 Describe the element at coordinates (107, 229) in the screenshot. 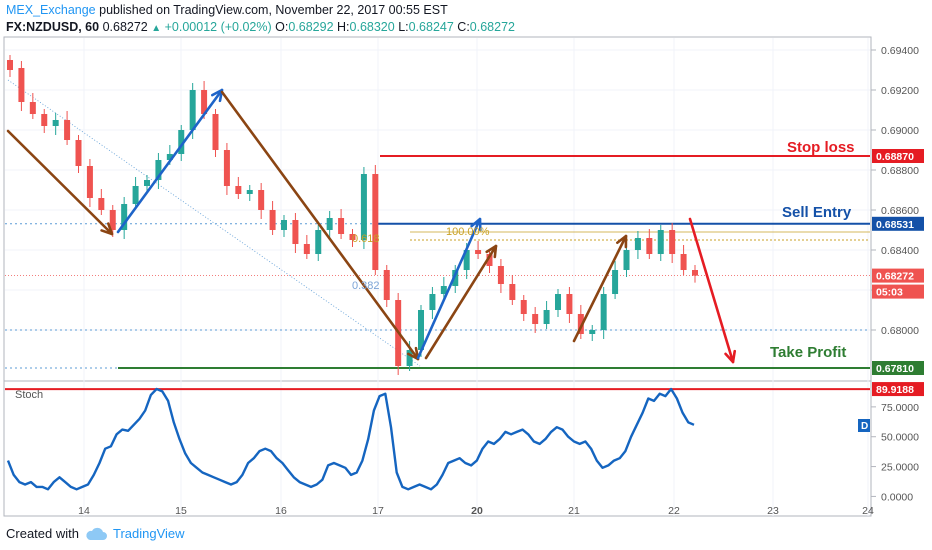

I see `arrow-down-1-head` at that location.